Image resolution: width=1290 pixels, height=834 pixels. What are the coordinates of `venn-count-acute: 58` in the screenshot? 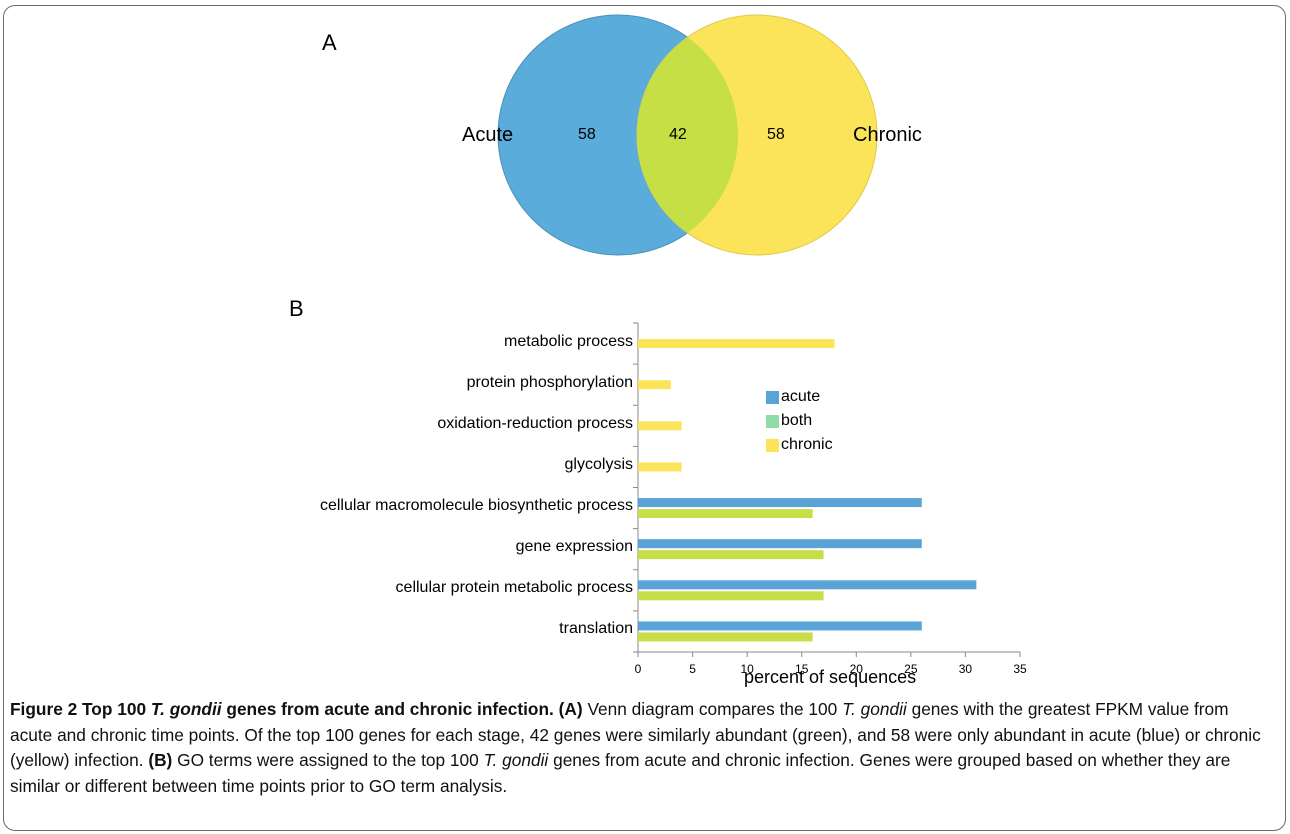 It's located at (587, 134).